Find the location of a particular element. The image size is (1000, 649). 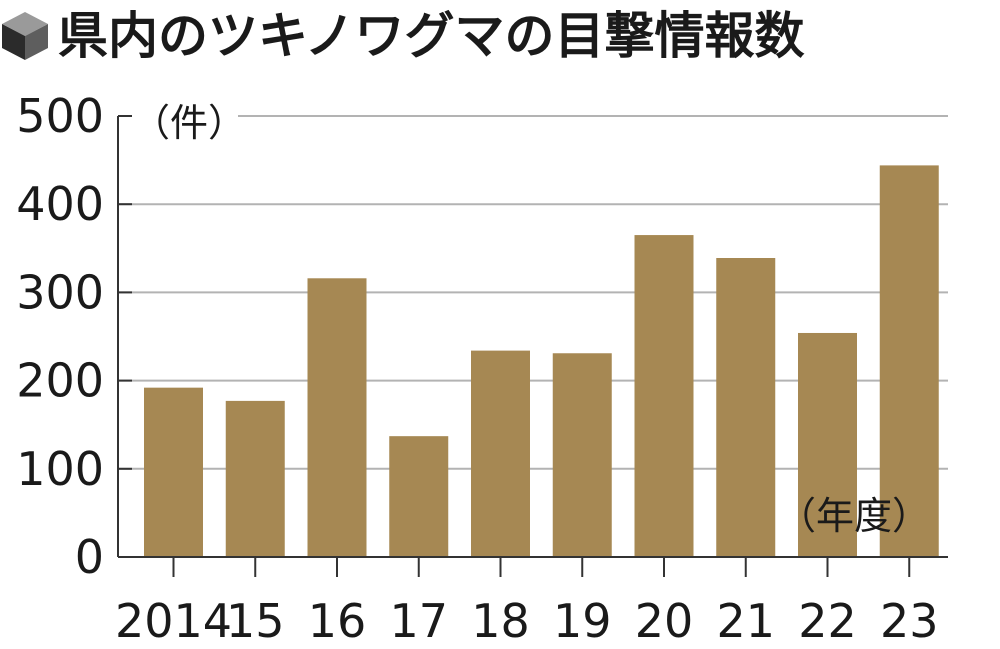

chart-title: 県内のツキノワグマの目撃情報数 is located at coordinates (431, 36).